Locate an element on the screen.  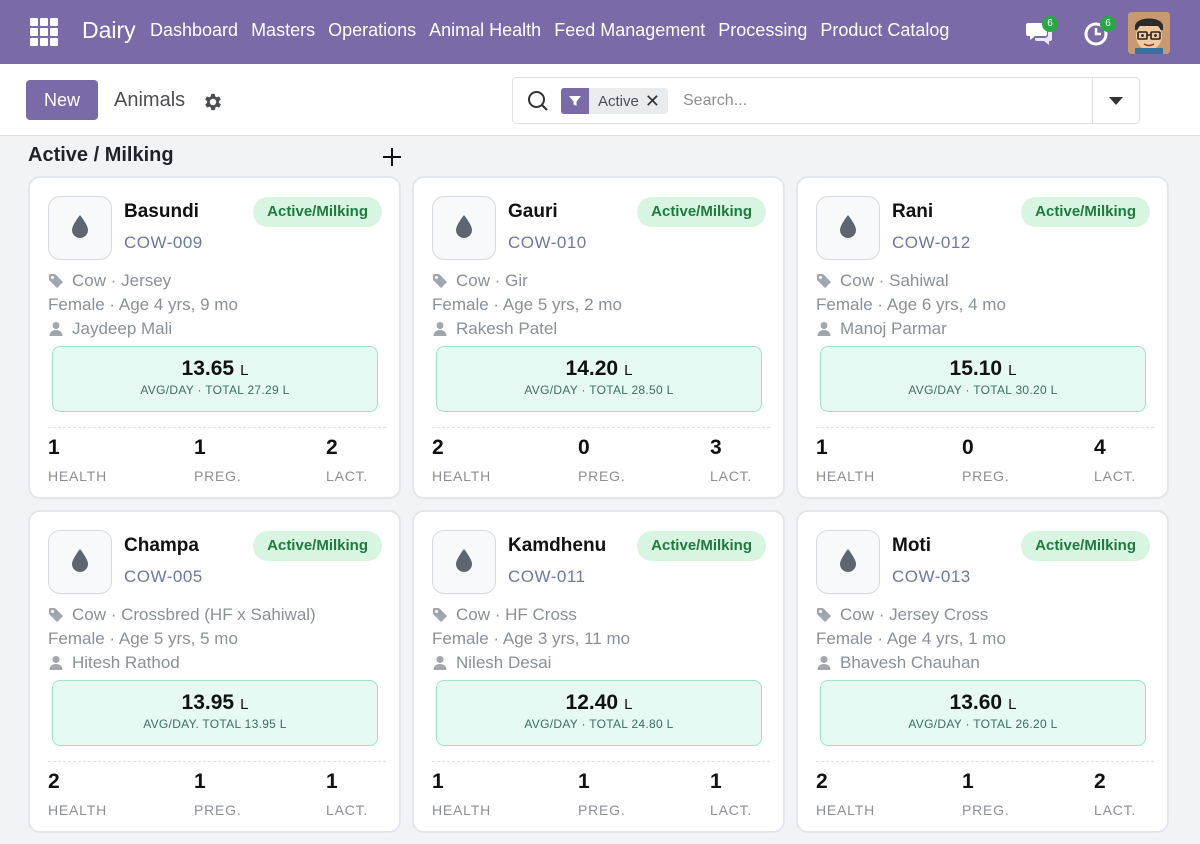
lactation-stat: 3 LACT. is located at coordinates (731, 460).